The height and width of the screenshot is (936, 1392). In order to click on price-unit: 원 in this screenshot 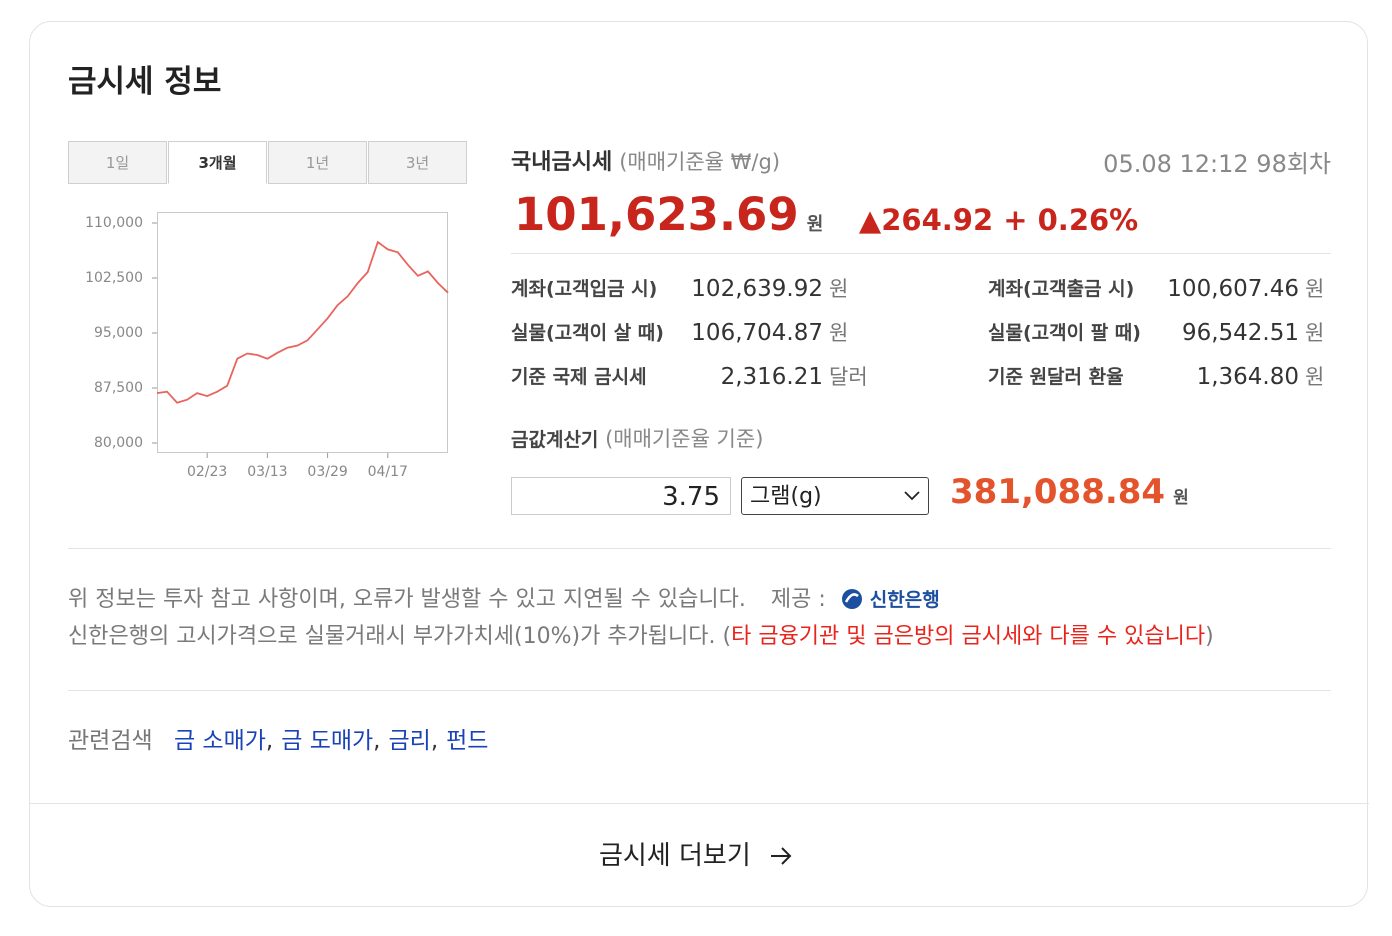, I will do `click(815, 224)`.